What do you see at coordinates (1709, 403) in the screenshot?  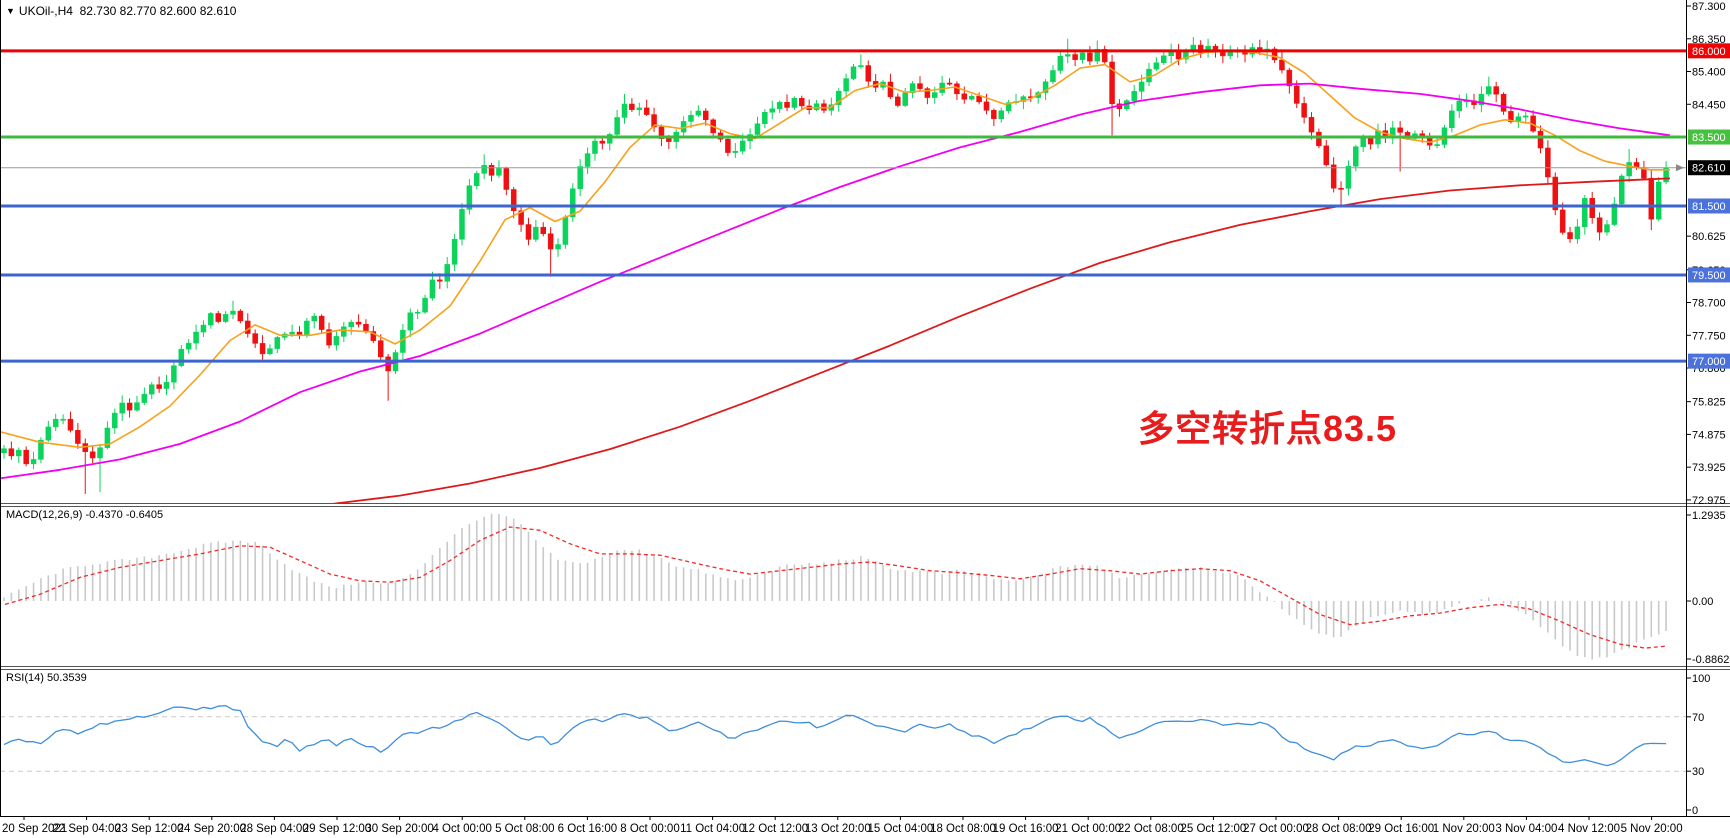 I see `price-tick-label: 75.825` at bounding box center [1709, 403].